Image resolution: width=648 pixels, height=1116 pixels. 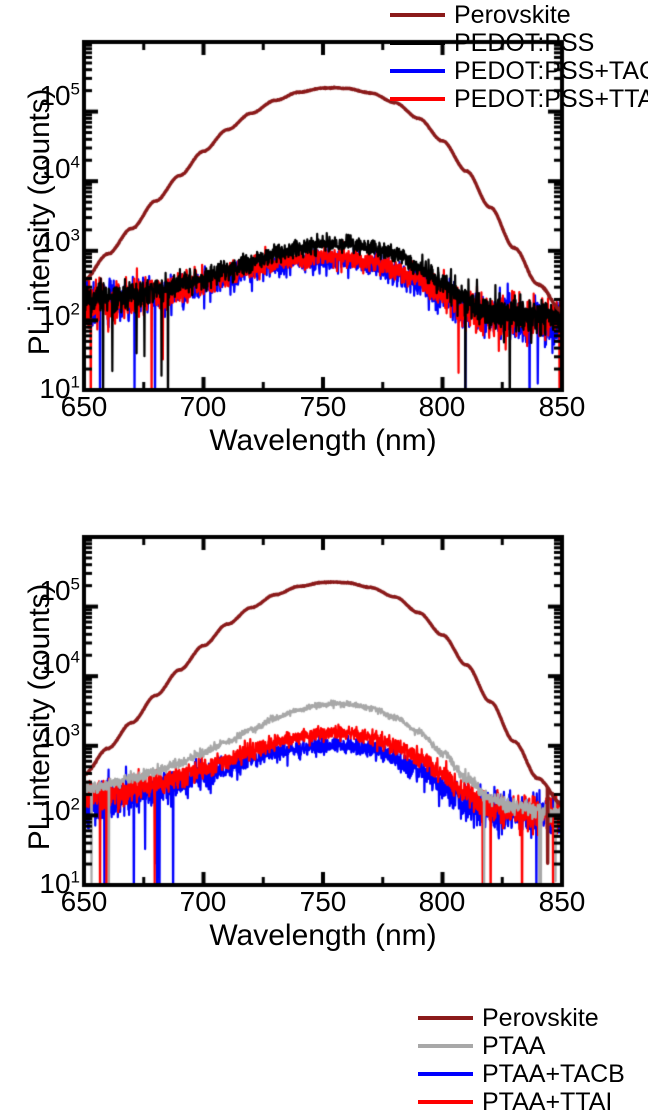 I want to click on legend-swatch-pedot-pss-tacb-top, so click(x=417, y=71).